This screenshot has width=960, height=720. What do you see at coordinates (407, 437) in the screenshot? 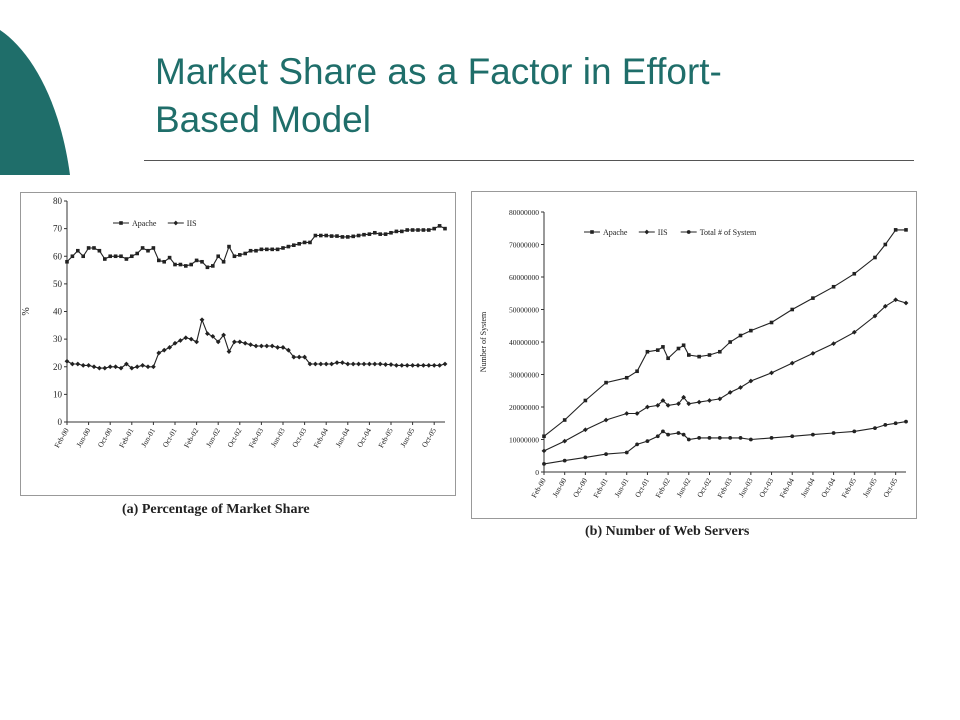
I see `x-tick-label: Jun-05` at bounding box center [407, 437].